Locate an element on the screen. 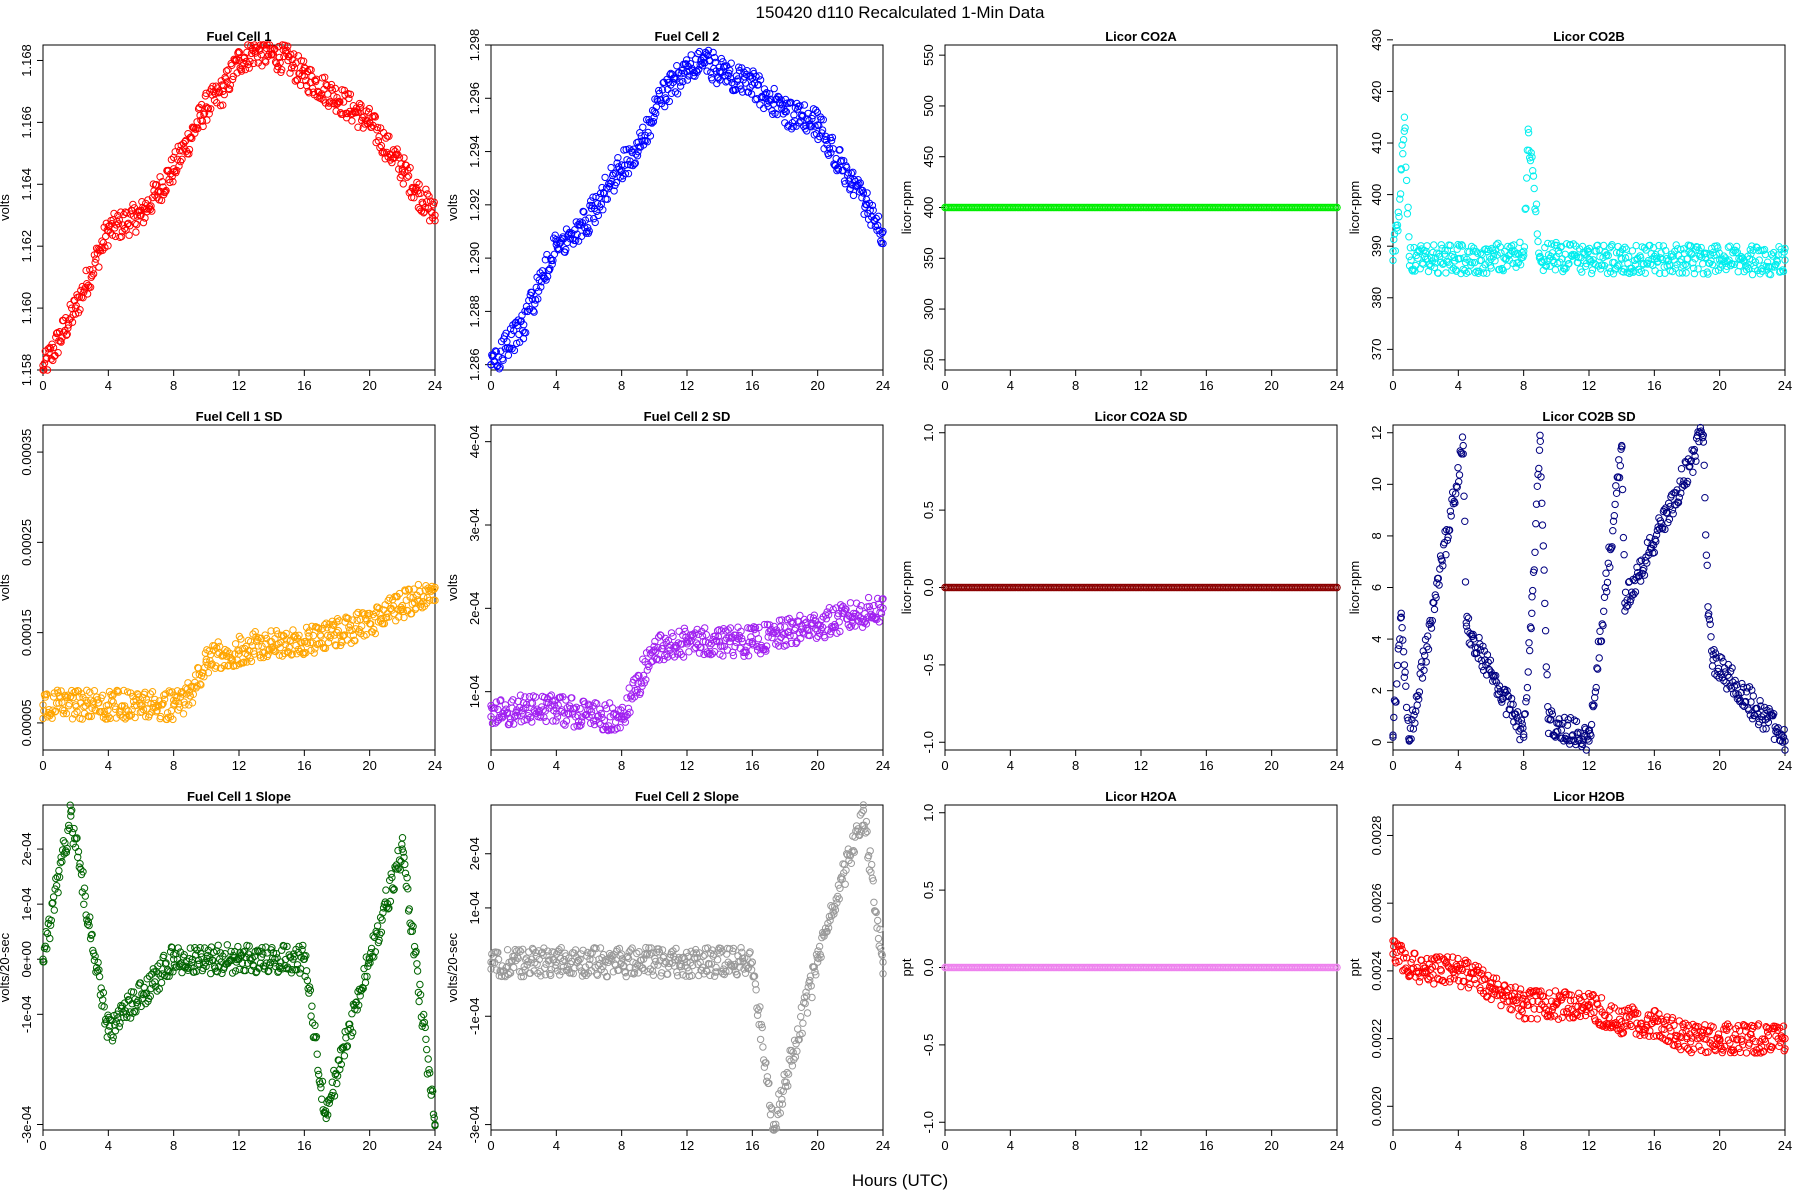 The height and width of the screenshot is (1200, 1800). y-tick-label: 1.296 is located at coordinates (474, 98).